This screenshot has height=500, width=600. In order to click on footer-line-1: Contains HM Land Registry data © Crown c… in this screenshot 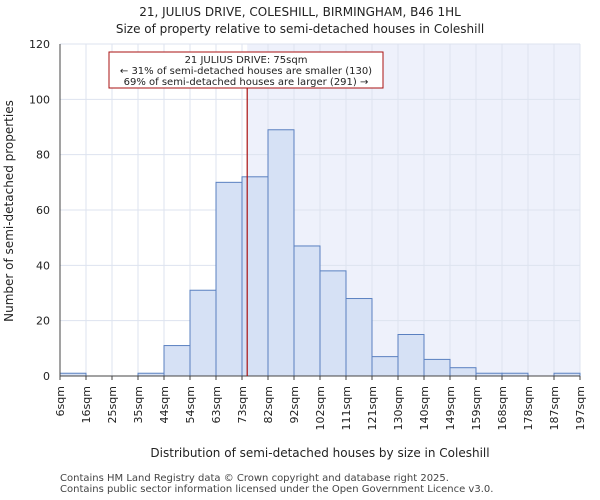, I will do `click(254, 478)`.